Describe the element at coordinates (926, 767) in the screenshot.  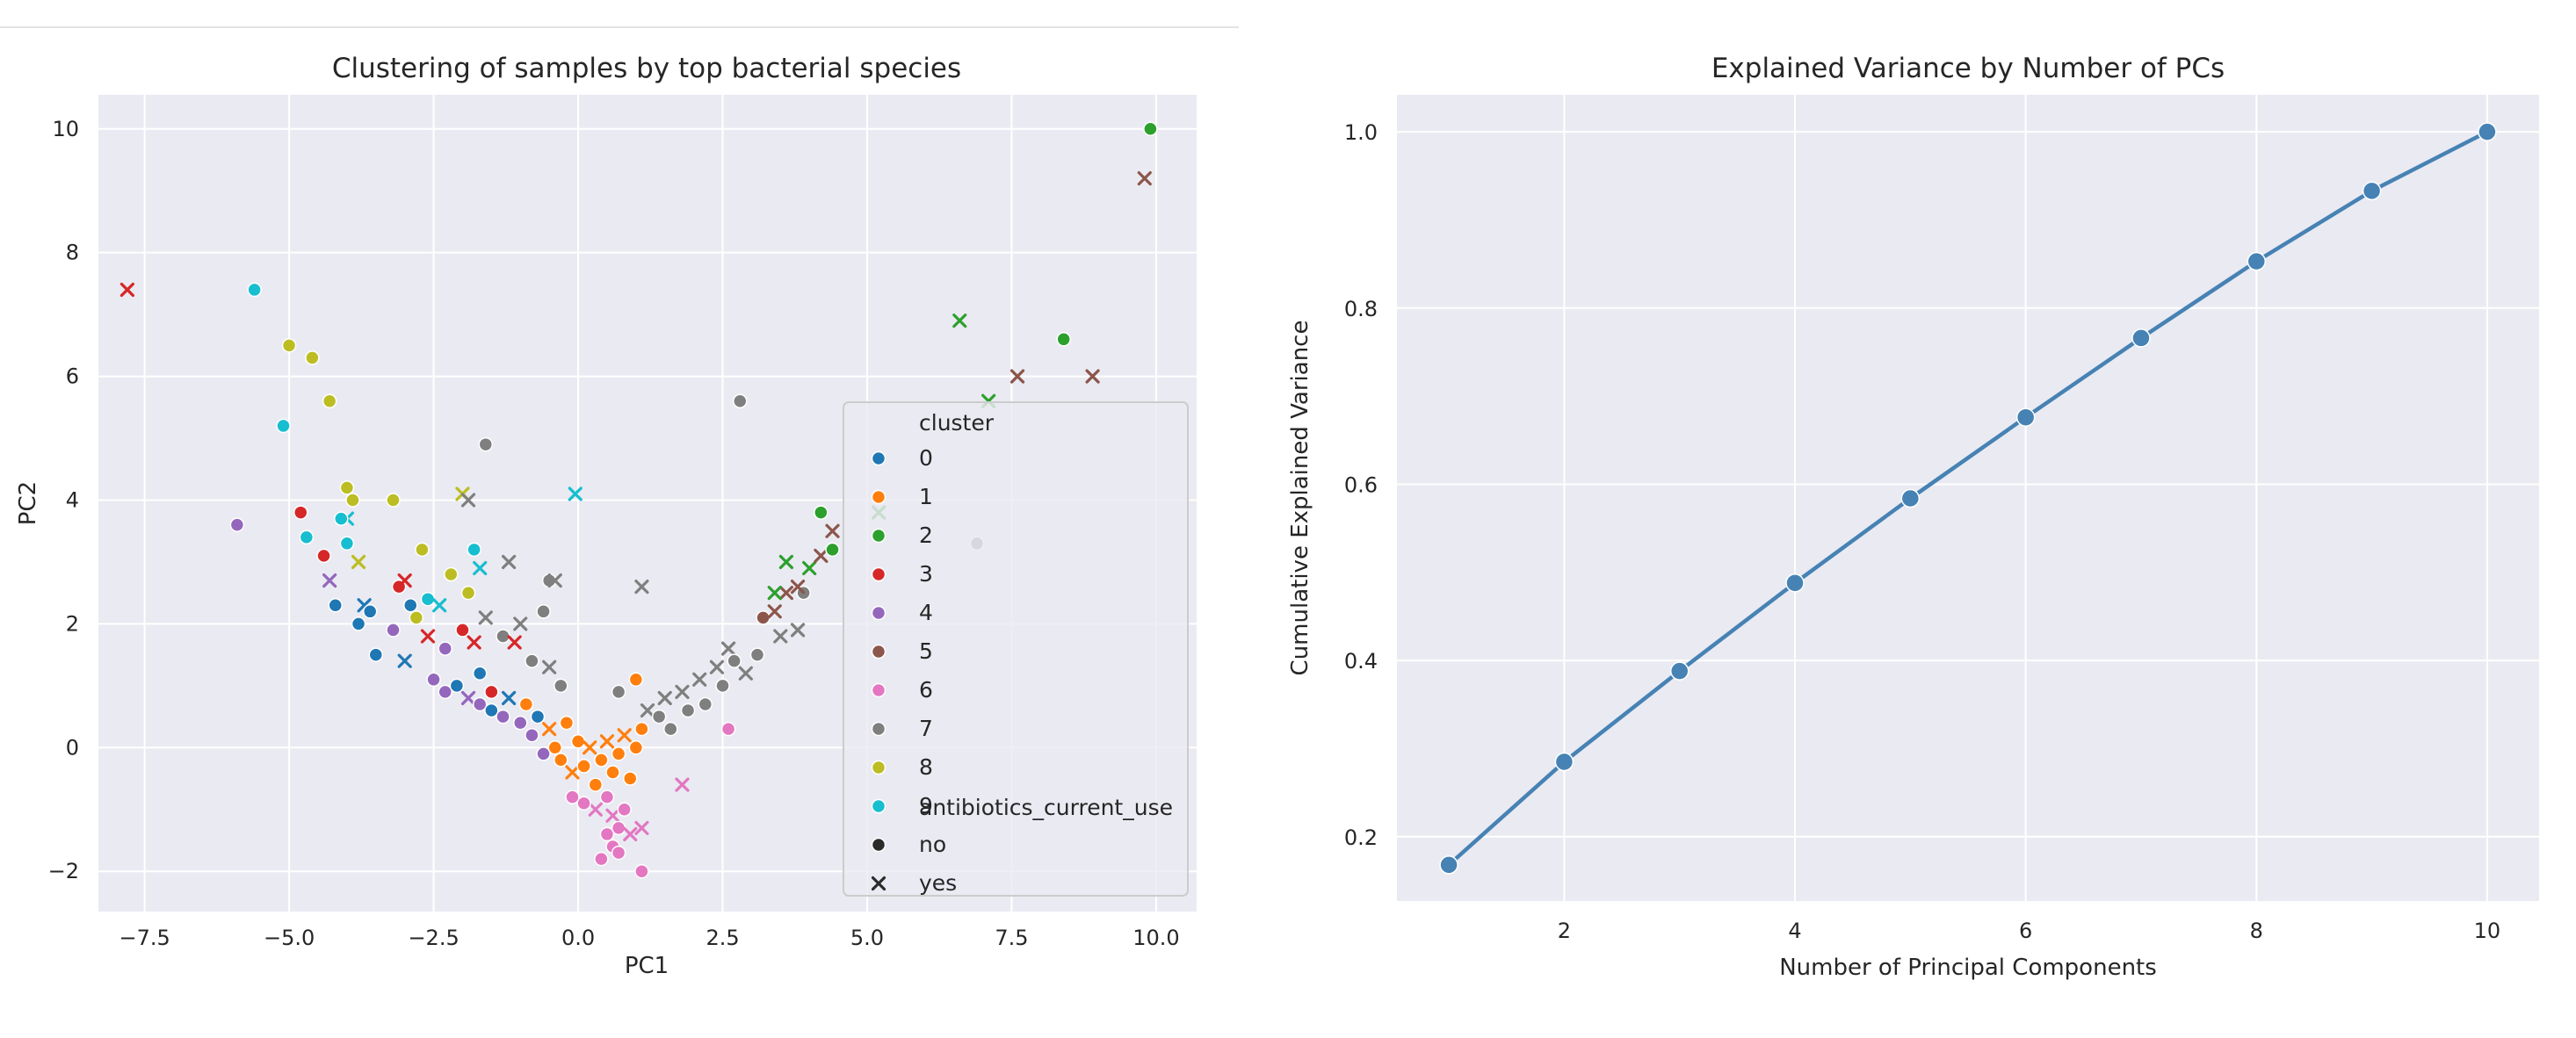
I see `legend-item-label: 8` at that location.